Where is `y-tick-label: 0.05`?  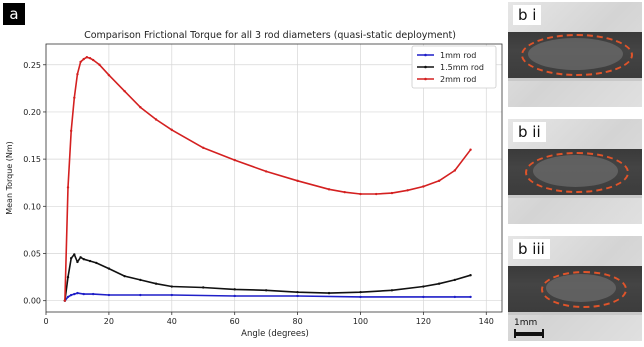 y-tick-label: 0.05 is located at coordinates (32, 253).